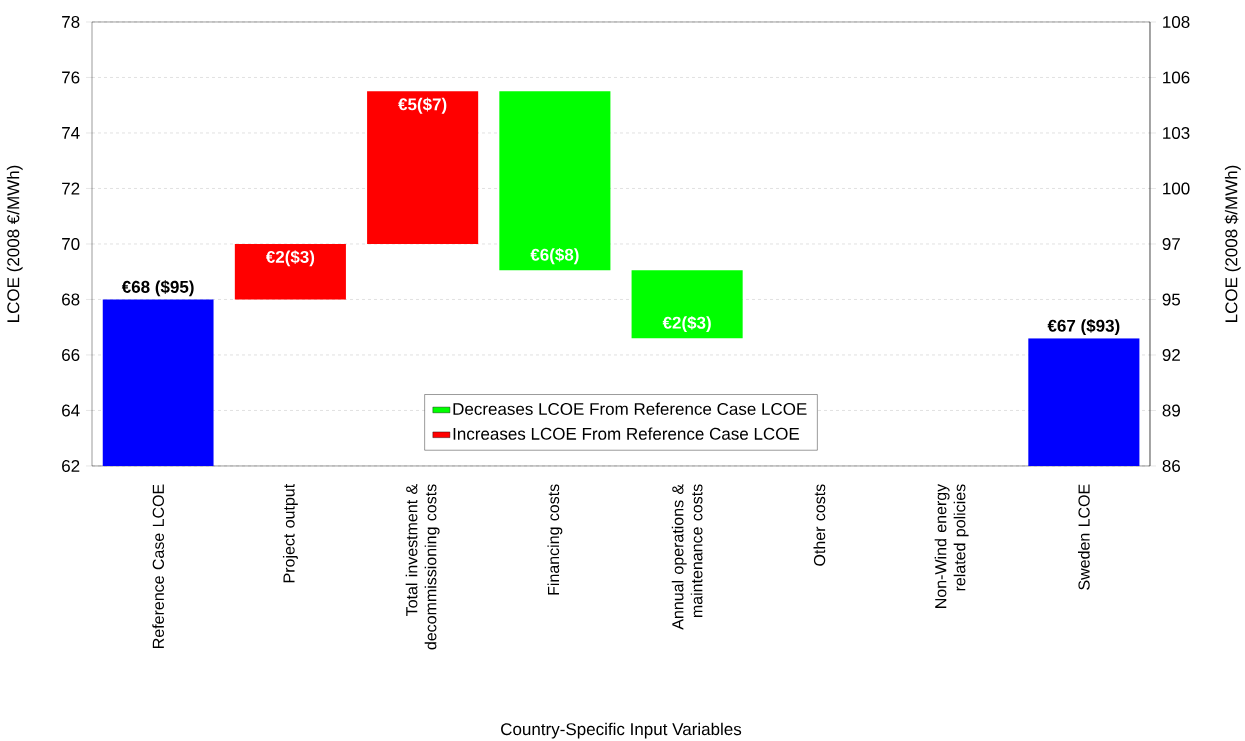 This screenshot has height=741, width=1245. Describe the element at coordinates (422, 105) in the screenshot. I see `data-label: €5($7)` at that location.